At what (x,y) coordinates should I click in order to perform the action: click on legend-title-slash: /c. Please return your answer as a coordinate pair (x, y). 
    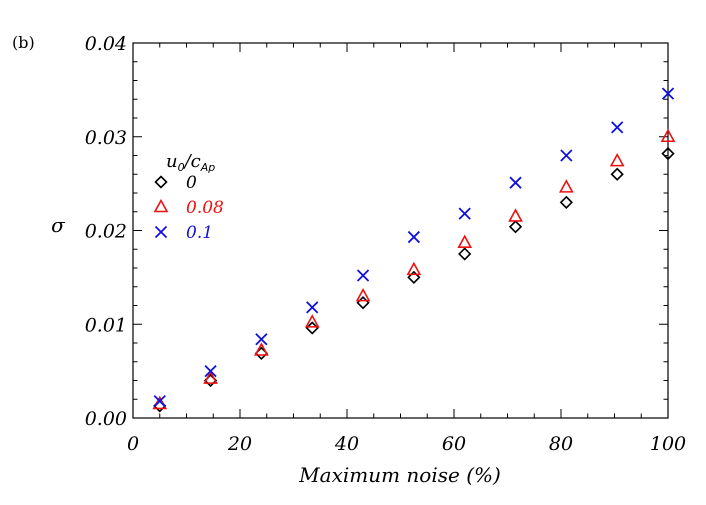
    Looking at the image, I should click on (192, 161).